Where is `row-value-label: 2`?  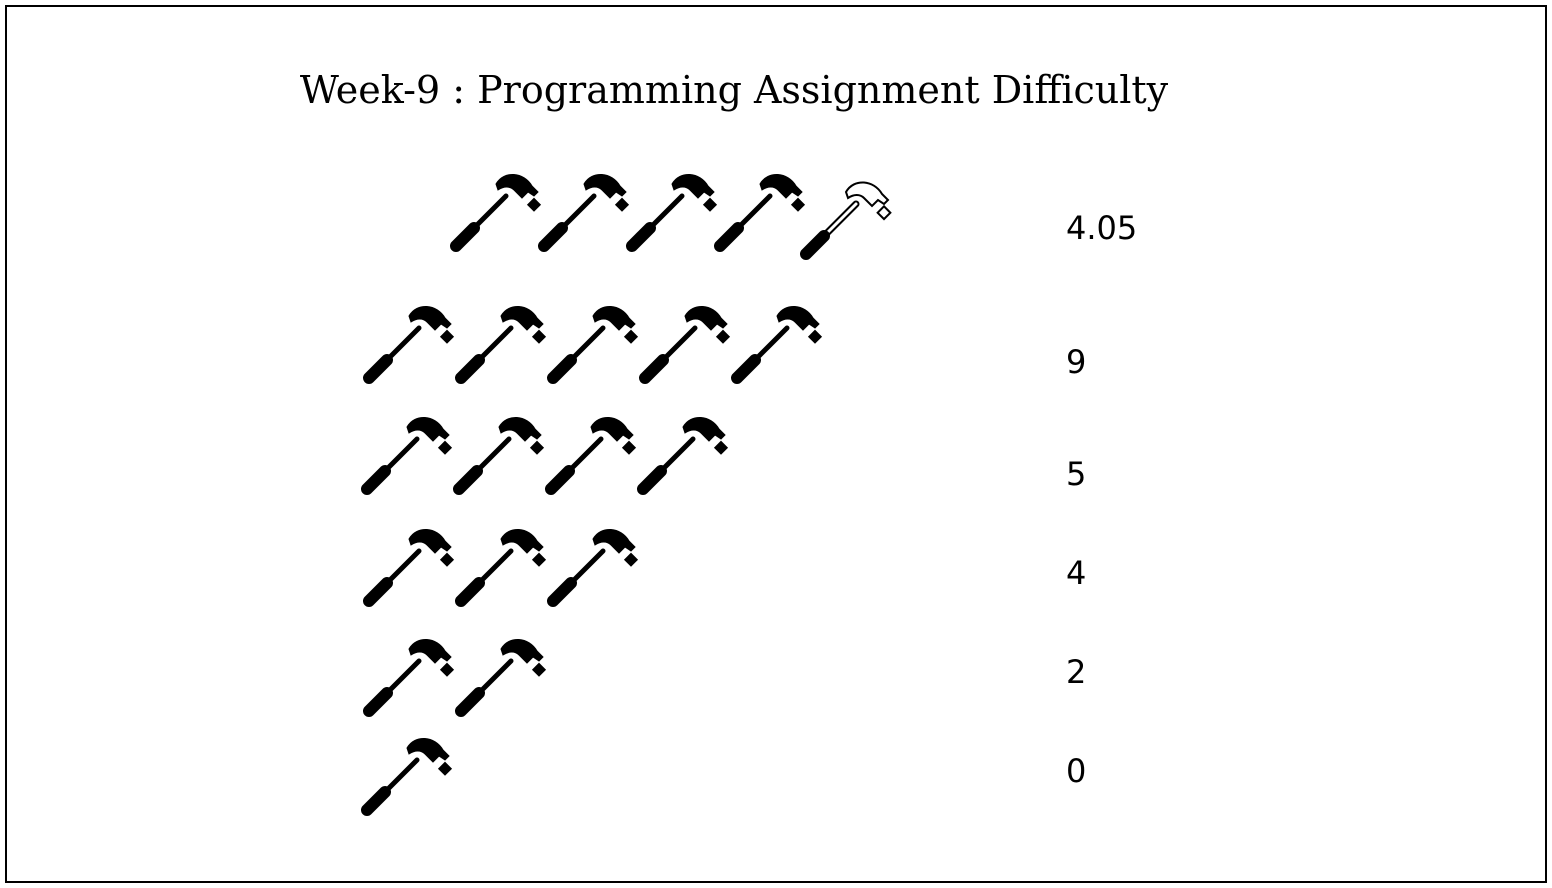
row-value-label: 2 is located at coordinates (1076, 672).